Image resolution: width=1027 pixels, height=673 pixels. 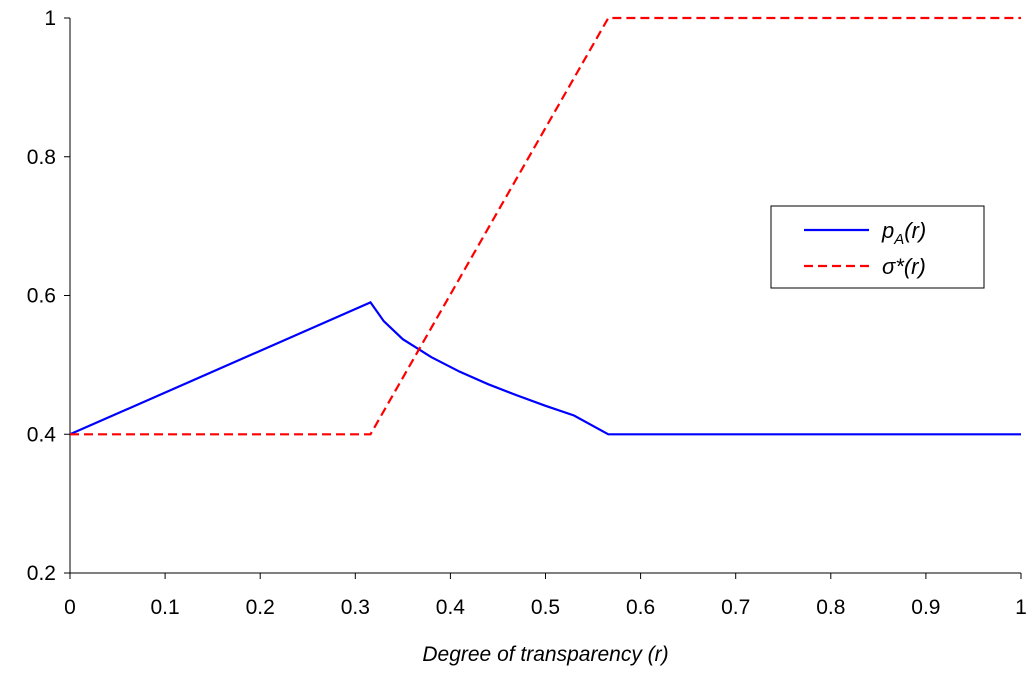 I want to click on y-tick-label: 0.4, so click(x=42, y=434).